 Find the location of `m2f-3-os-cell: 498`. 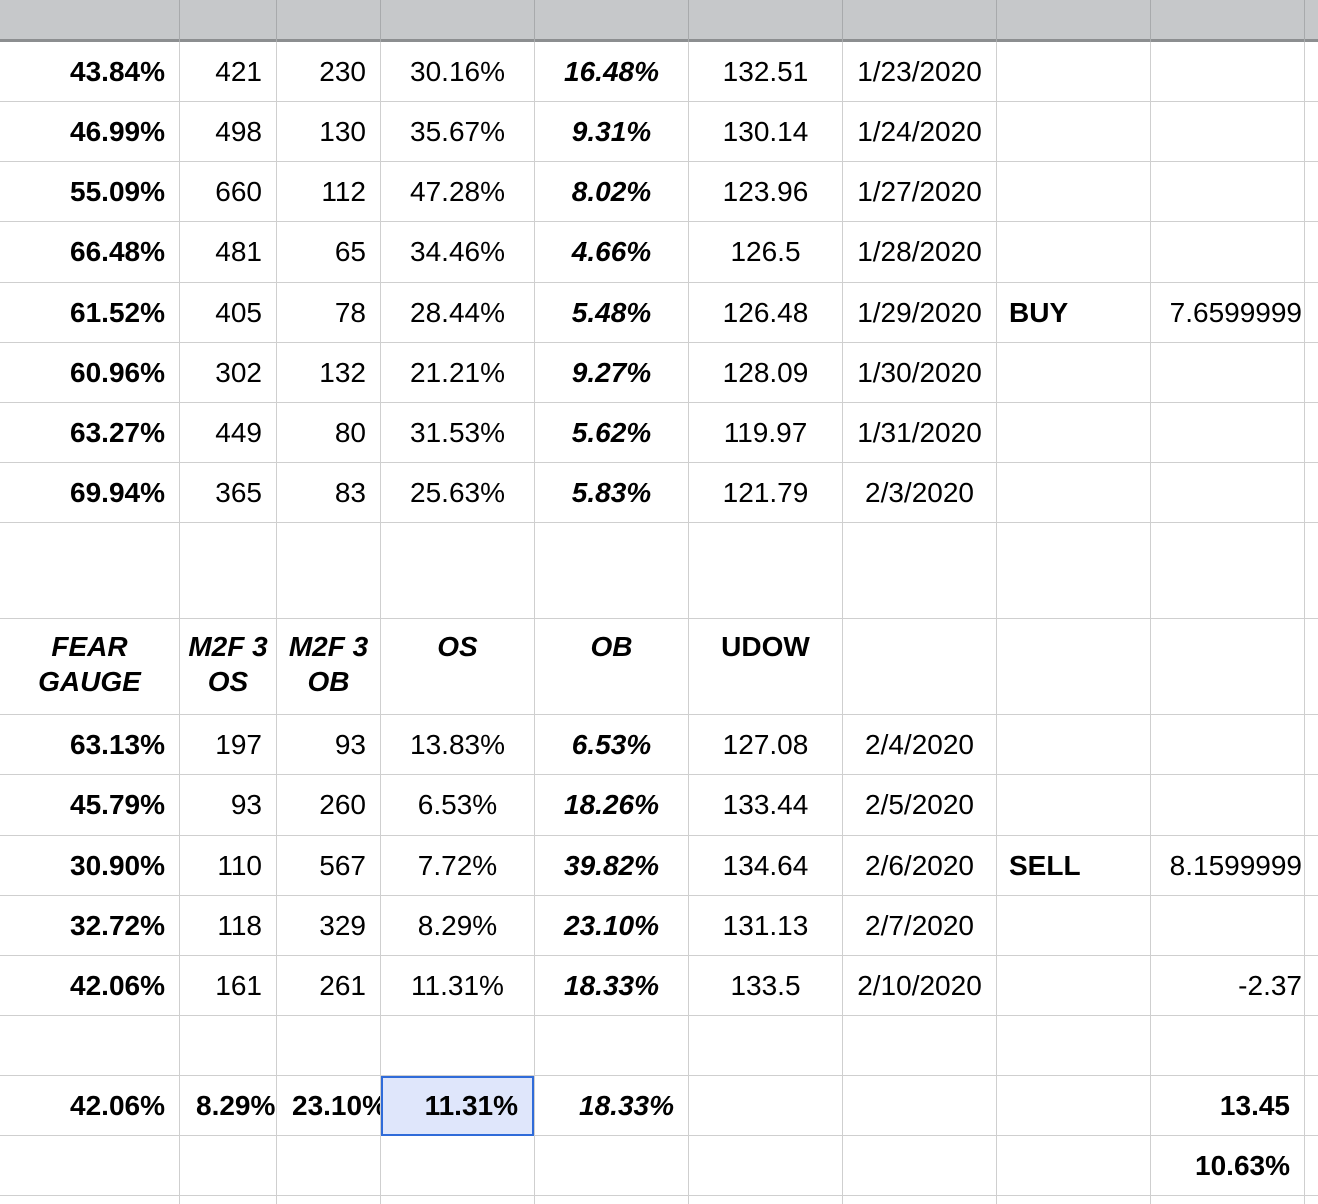

m2f-3-os-cell: 498 is located at coordinates (238, 131).